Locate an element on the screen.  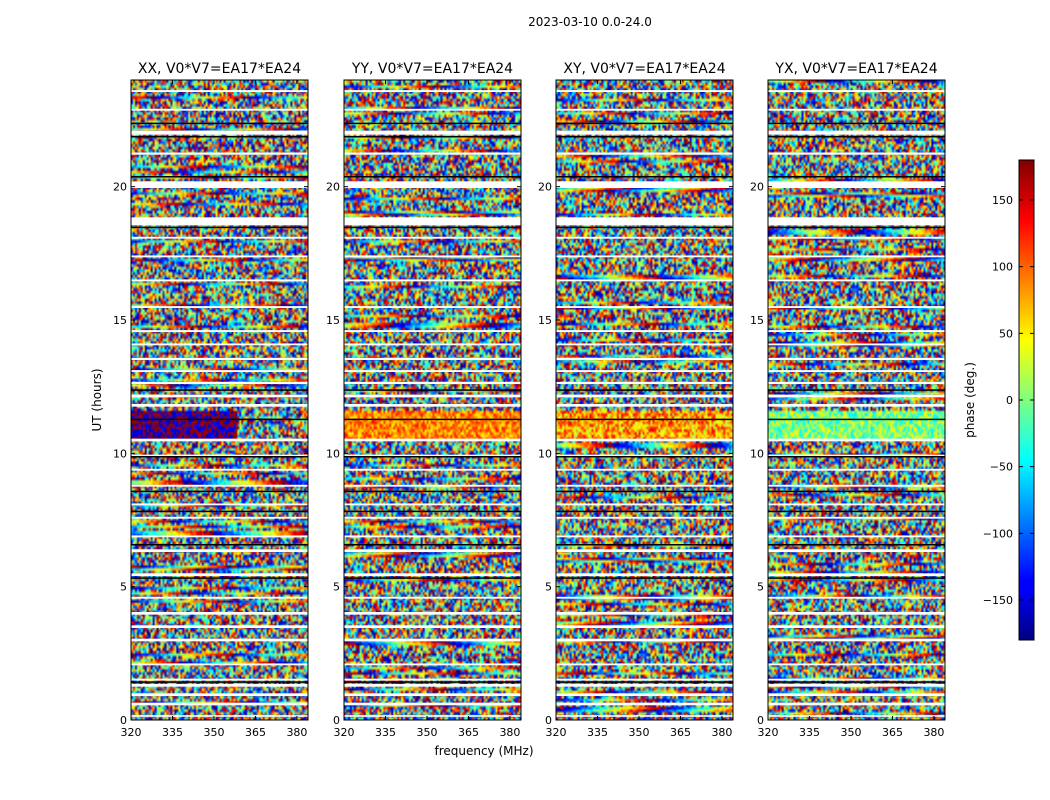
y-tick-label: 15 is located at coordinates (333, 320).